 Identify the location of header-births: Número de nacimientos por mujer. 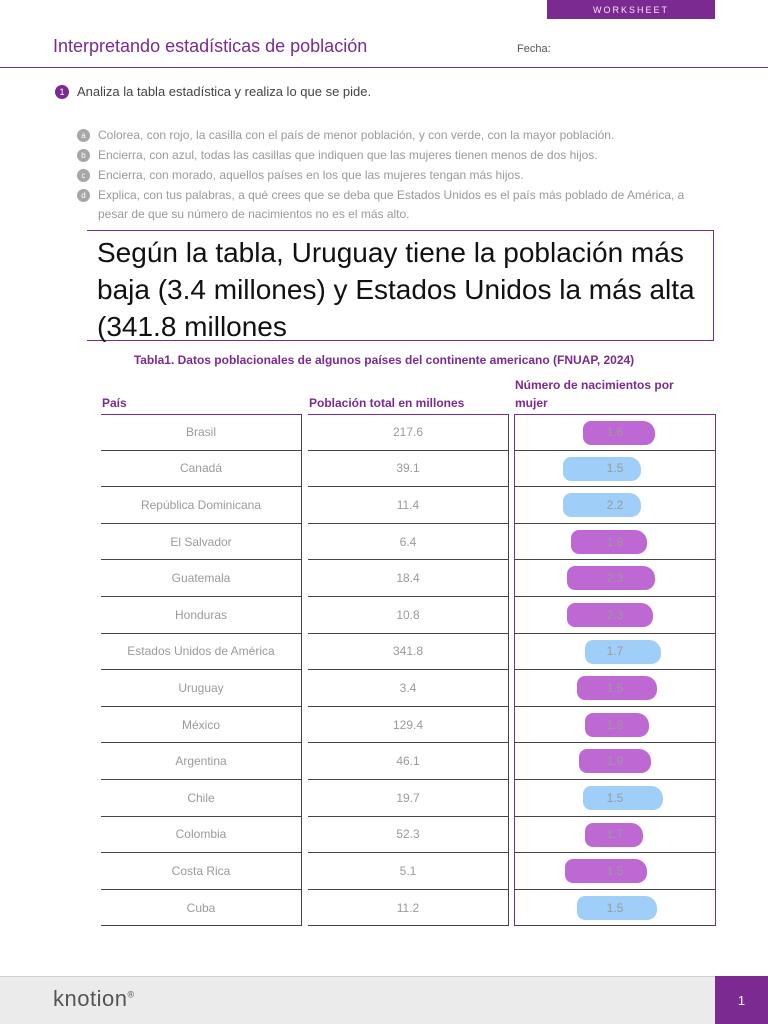
(594, 394).